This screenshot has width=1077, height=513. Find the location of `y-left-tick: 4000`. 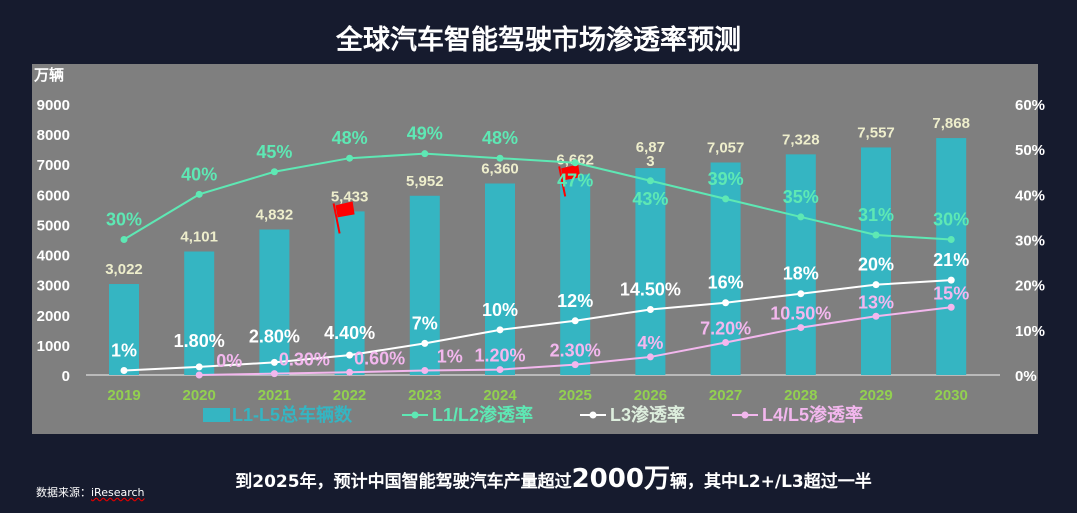

y-left-tick: 4000 is located at coordinates (53, 256).